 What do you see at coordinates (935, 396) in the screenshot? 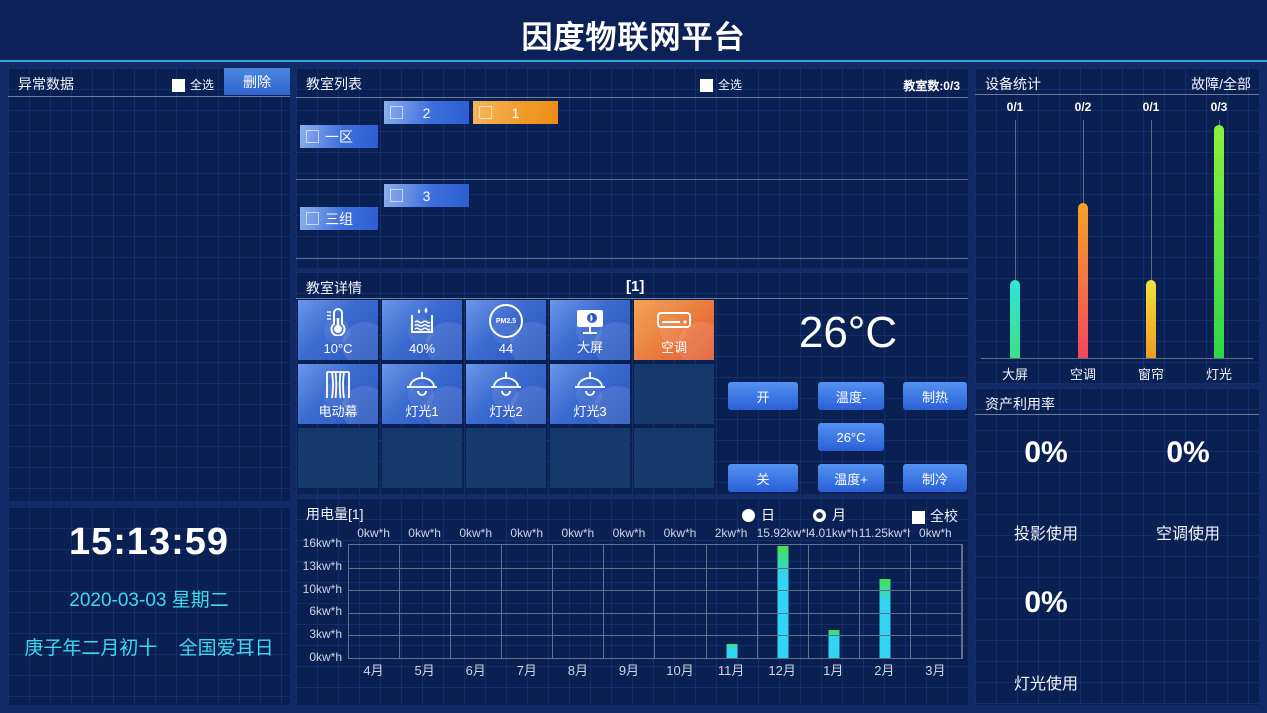
I see `heat-mode-button: 制热` at bounding box center [935, 396].